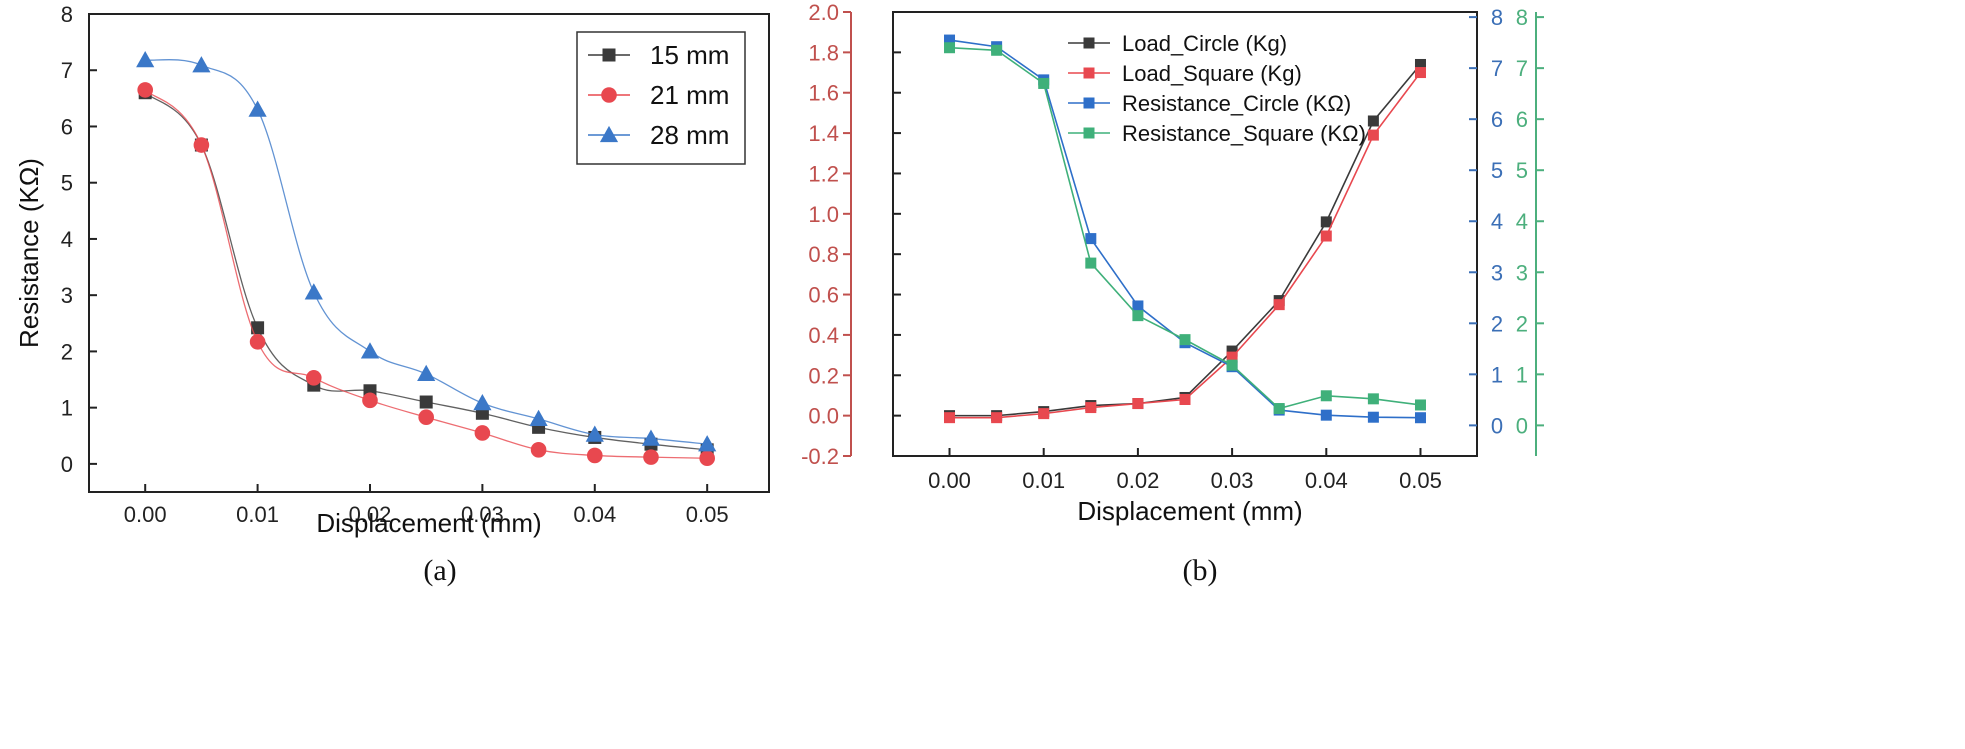 The height and width of the screenshot is (749, 1965). I want to click on panel-b-legend-label-2: Resistance_Circle (KΩ), so click(1236, 103).